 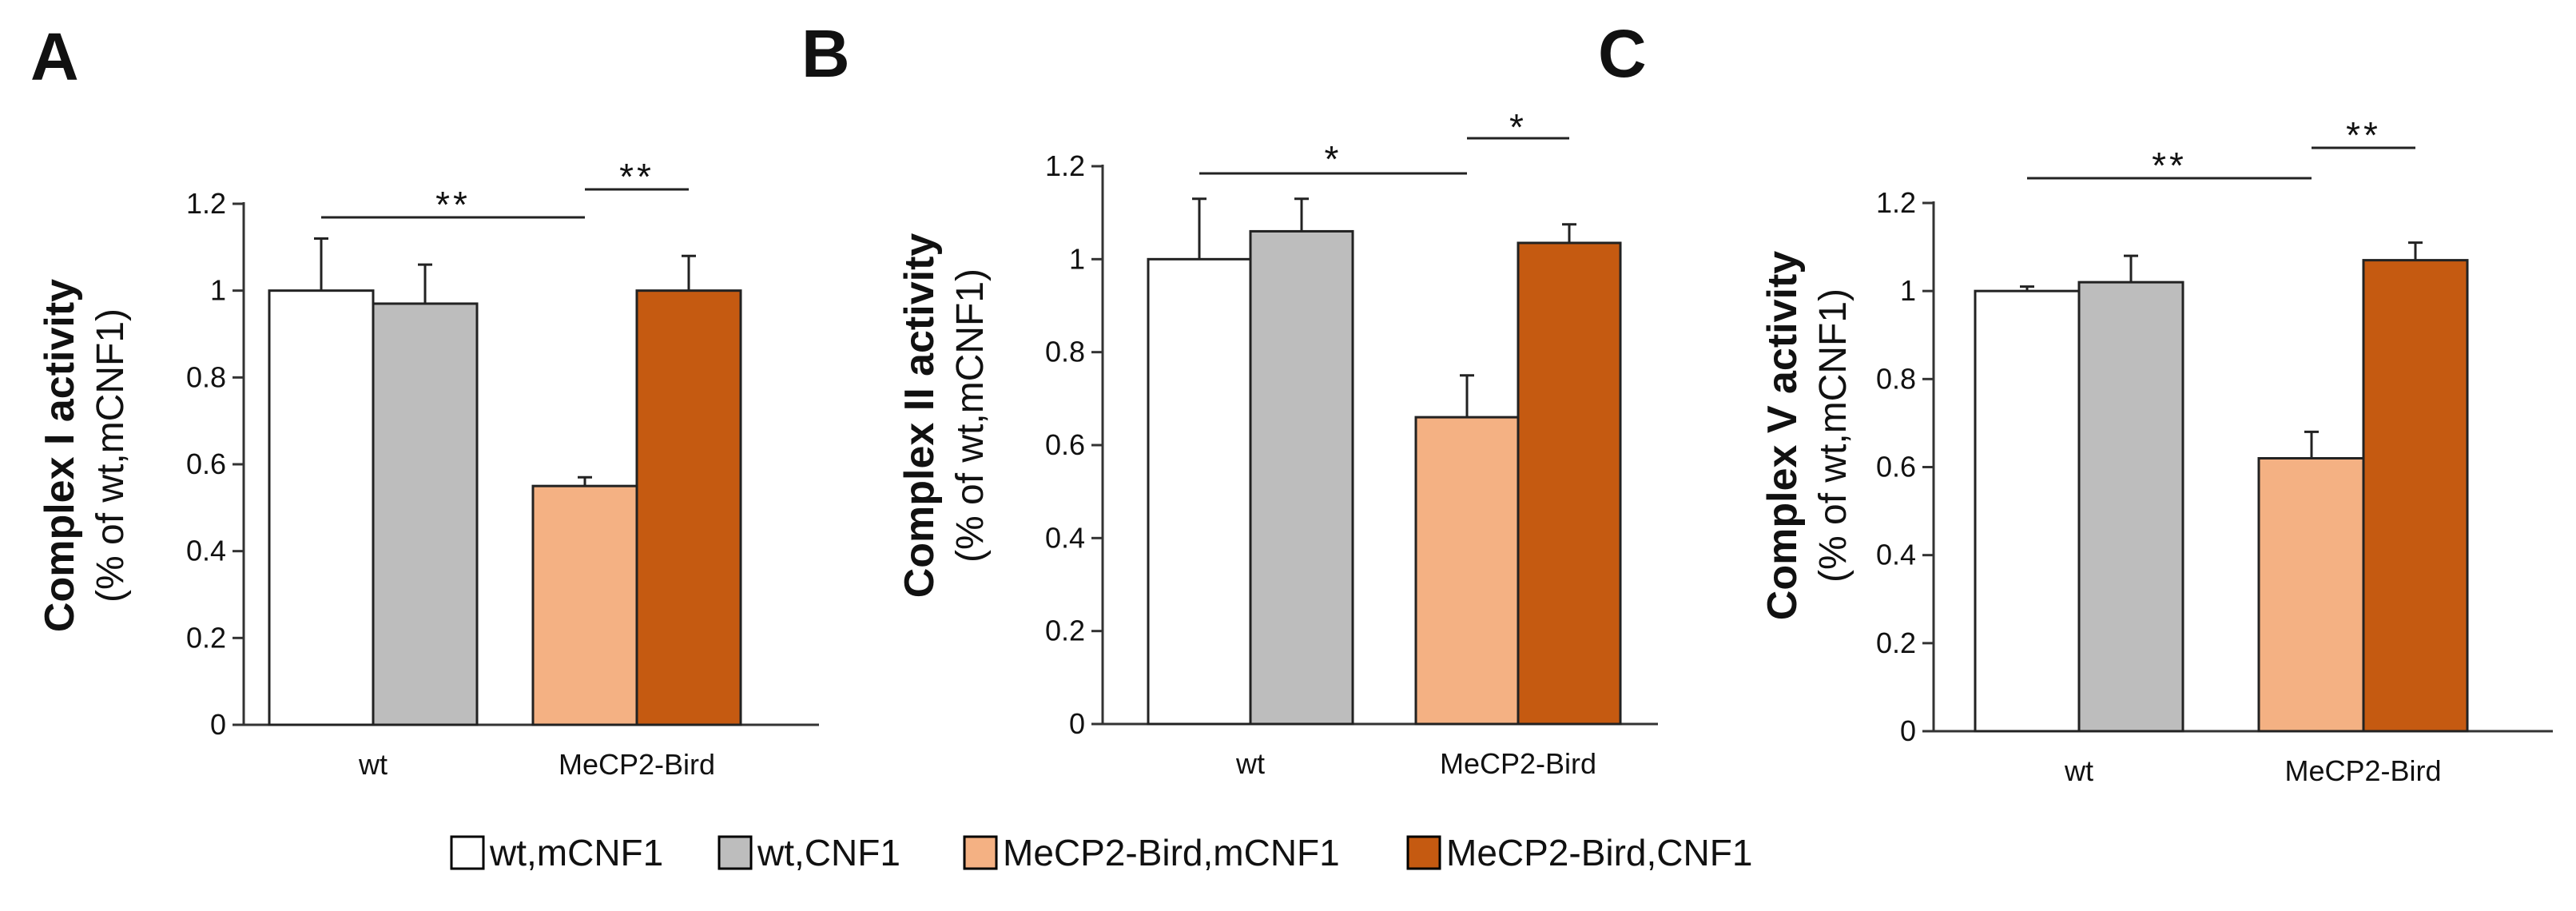 What do you see at coordinates (980, 853) in the screenshot?
I see `legend-swatch-mecp2-mcnf1` at bounding box center [980, 853].